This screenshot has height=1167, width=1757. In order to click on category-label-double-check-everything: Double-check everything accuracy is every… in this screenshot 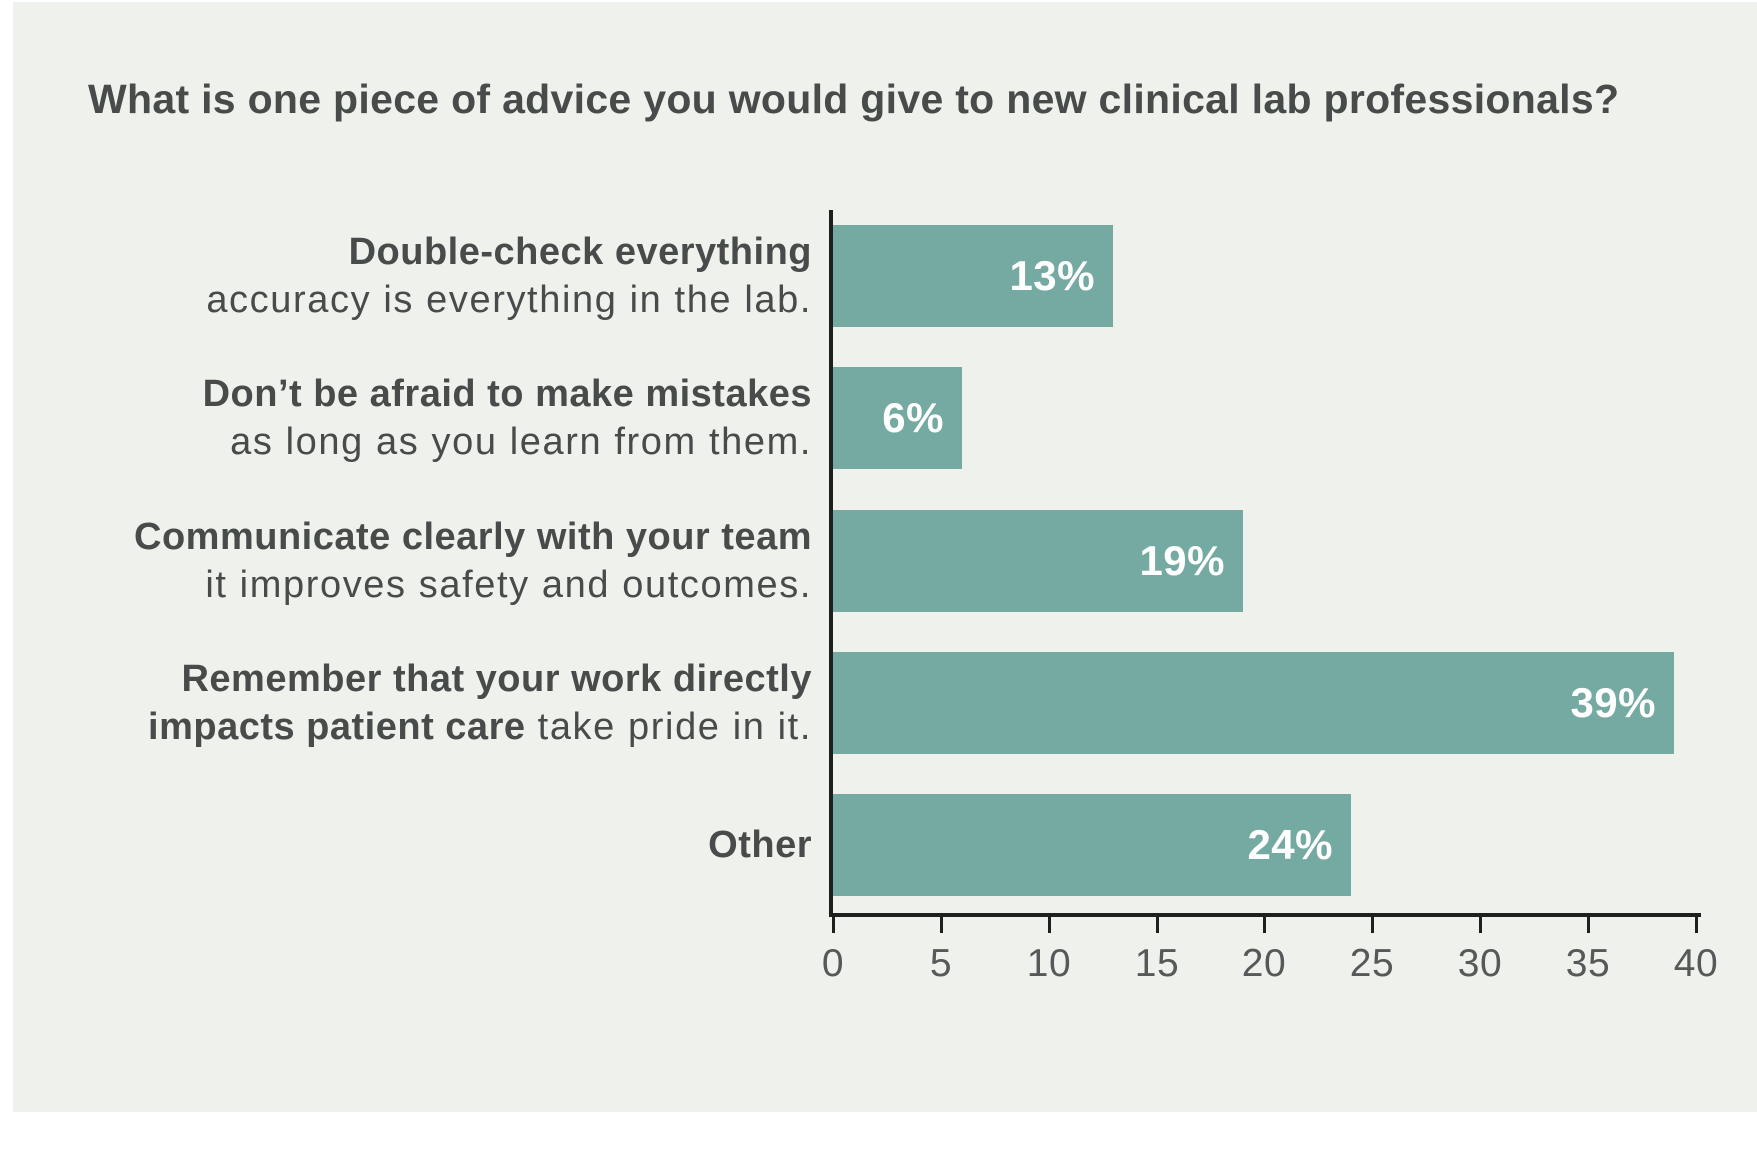, I will do `click(427, 276)`.